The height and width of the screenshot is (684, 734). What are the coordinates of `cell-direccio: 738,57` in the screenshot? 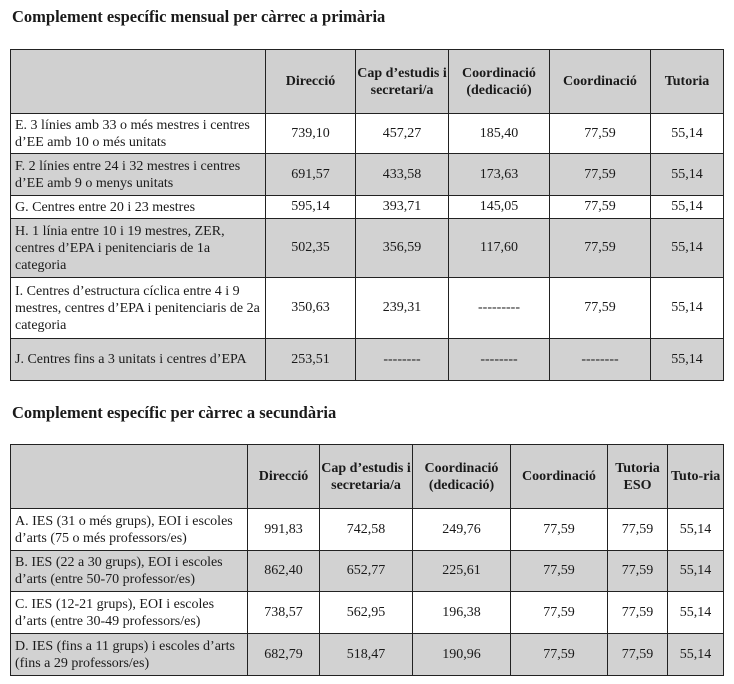 It's located at (283, 612).